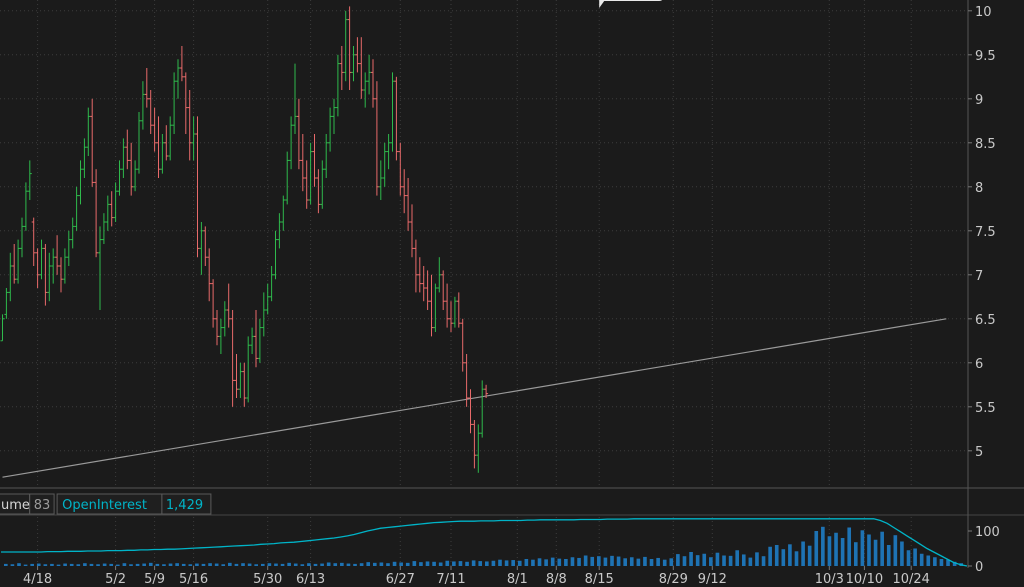 Image resolution: width=1024 pixels, height=587 pixels. What do you see at coordinates (979, 100) in the screenshot?
I see `price-tick-label: 9` at bounding box center [979, 100].